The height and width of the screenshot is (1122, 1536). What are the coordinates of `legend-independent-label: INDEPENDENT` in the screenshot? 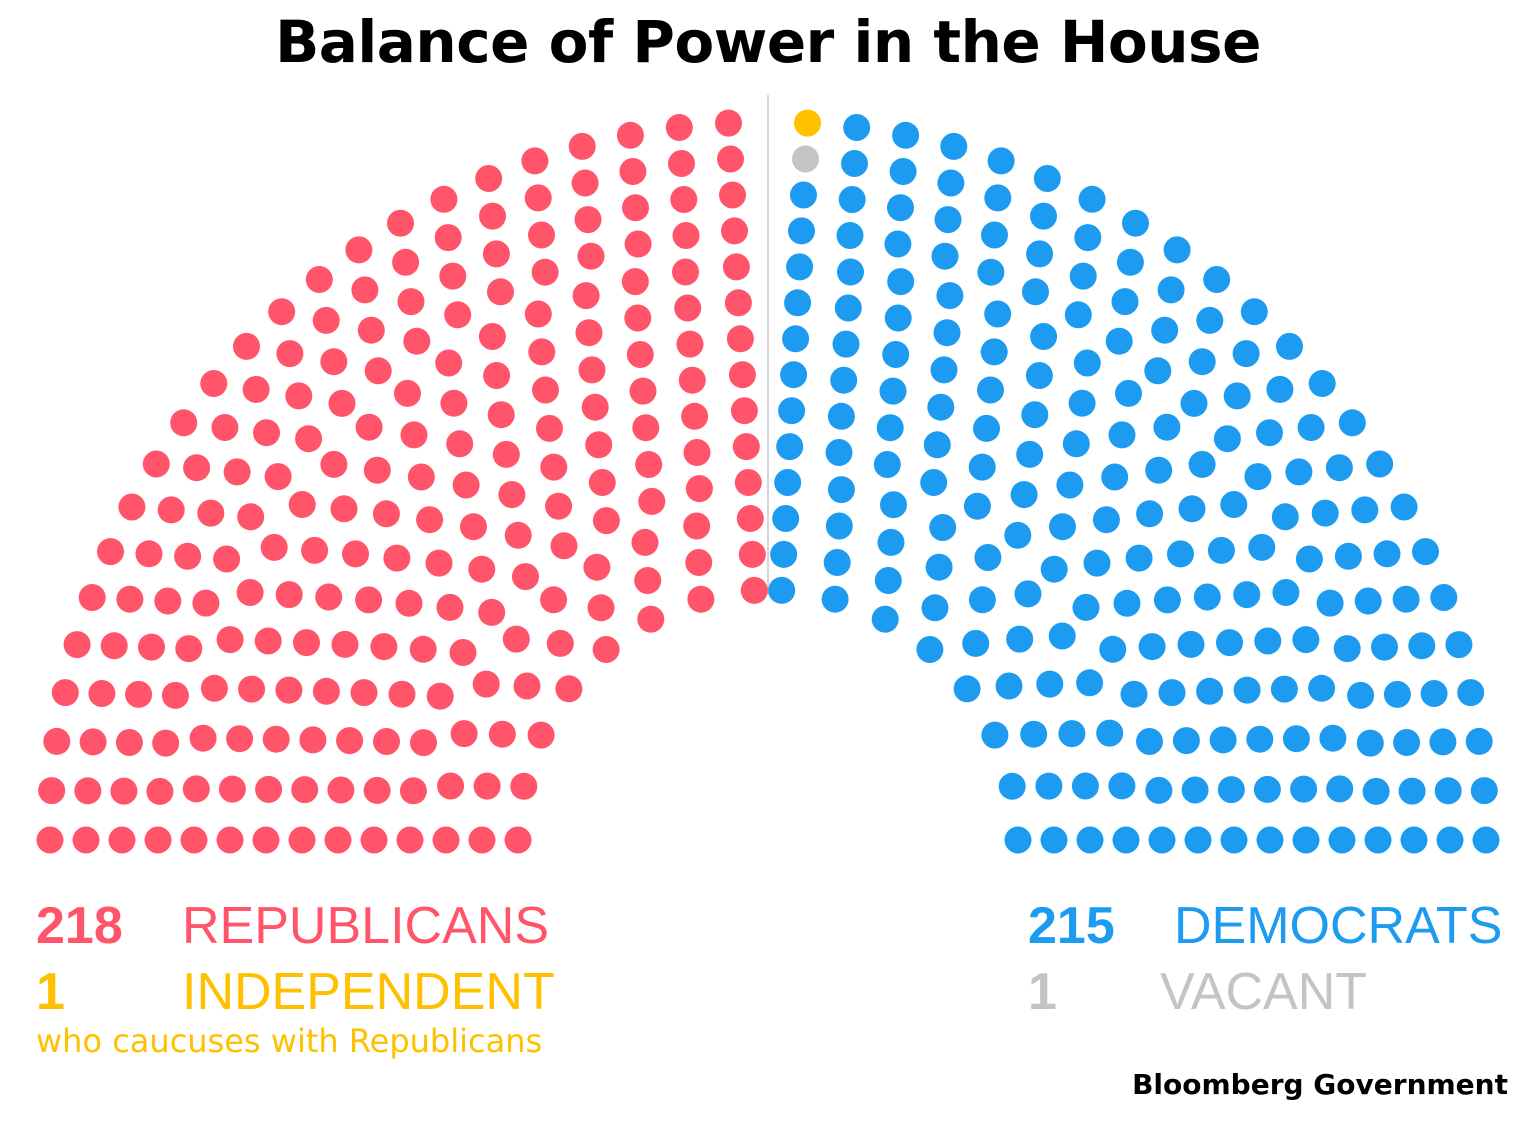 It's located at (368, 992).